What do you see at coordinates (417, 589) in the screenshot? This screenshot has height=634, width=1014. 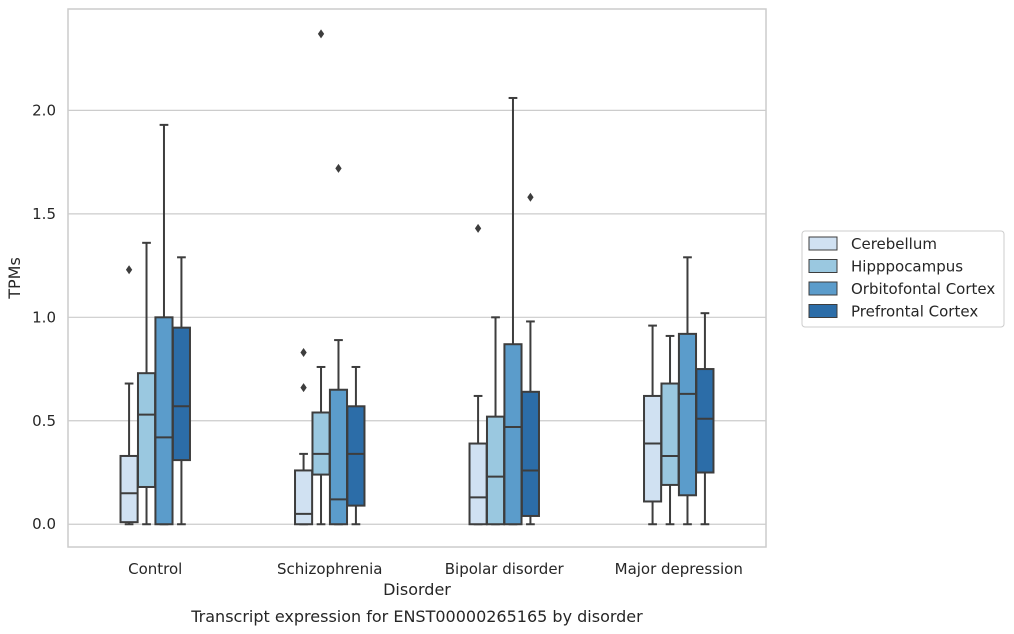 I see `x-axis-title: Disorder` at bounding box center [417, 589].